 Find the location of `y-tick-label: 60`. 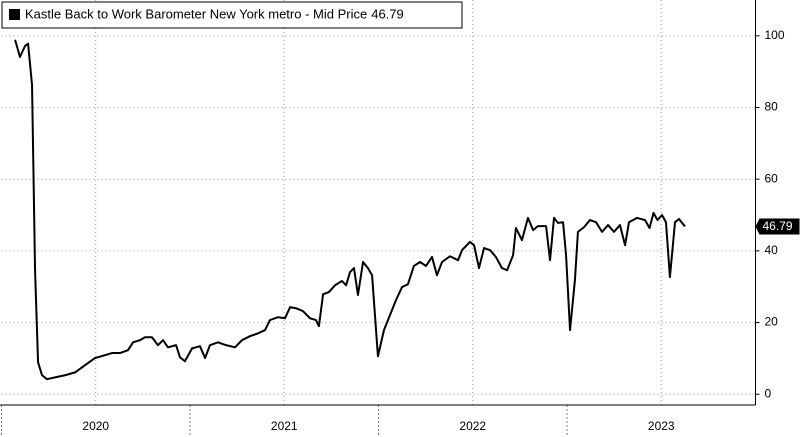

y-tick-label: 60 is located at coordinates (772, 178).